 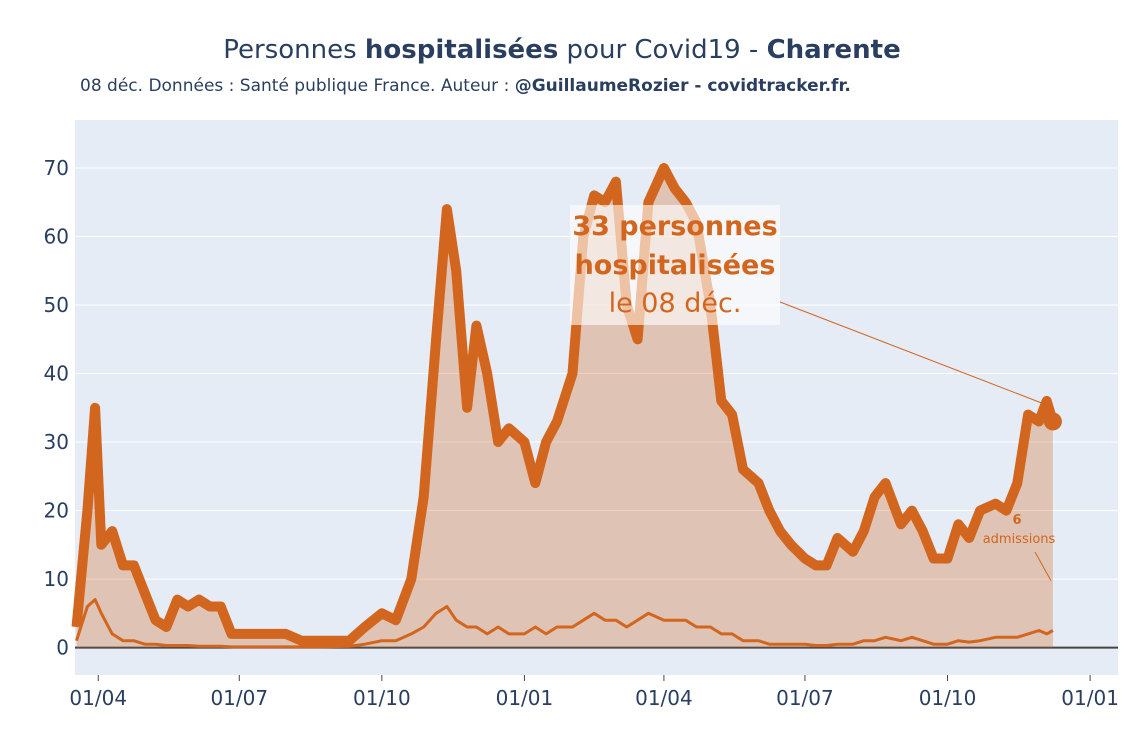 I want to click on annotation-text: hospitalisées, so click(x=675, y=265).